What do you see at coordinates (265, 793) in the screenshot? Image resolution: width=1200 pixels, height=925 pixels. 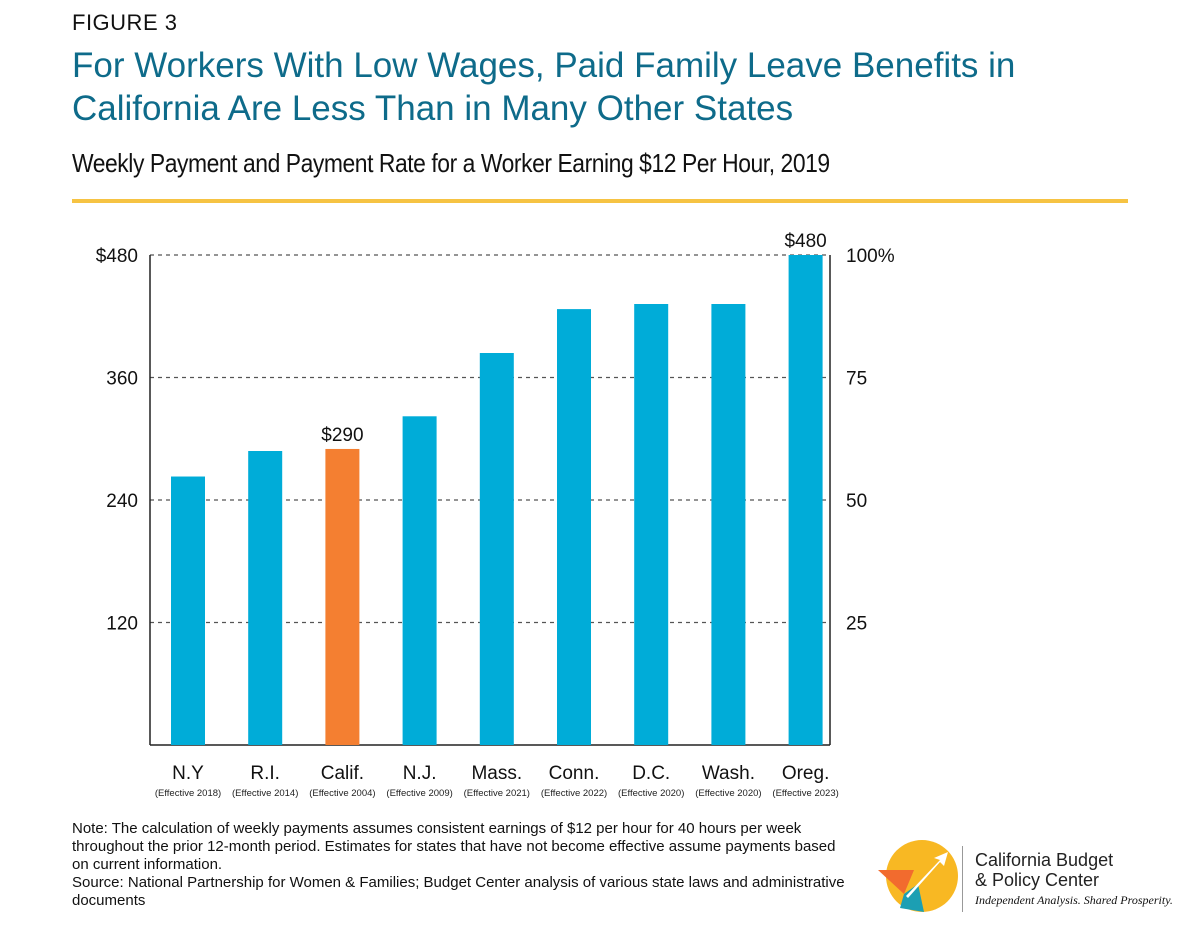 I see `x-tick-sublabel: (Effective 2014)` at bounding box center [265, 793].